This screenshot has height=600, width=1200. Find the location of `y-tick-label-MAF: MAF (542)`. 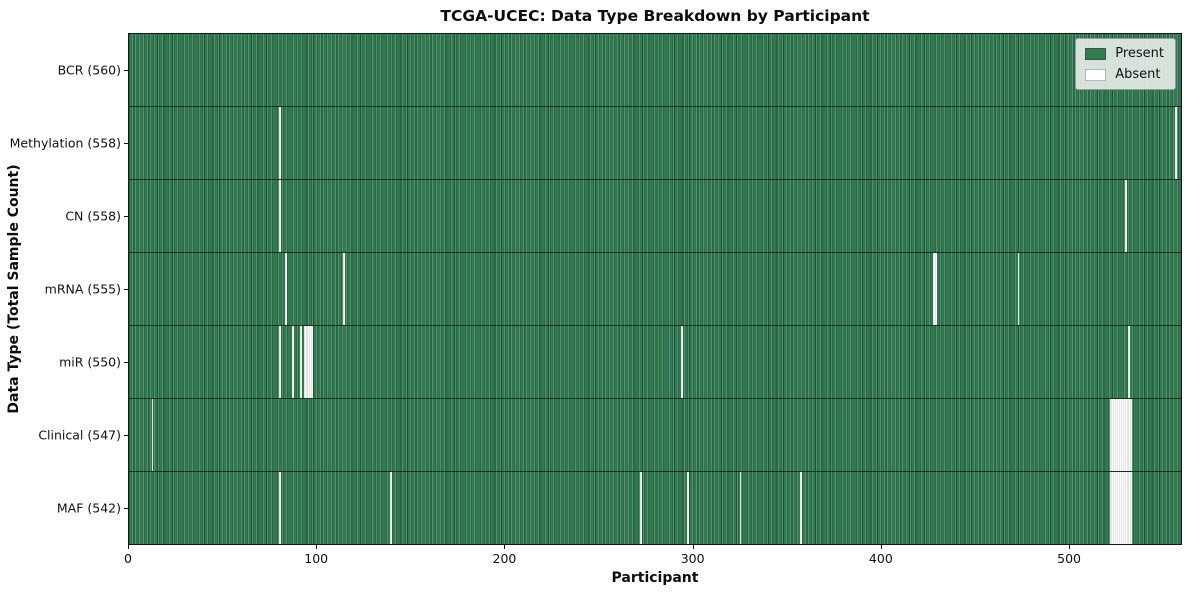

y-tick-label-MAF: MAF (542) is located at coordinates (88, 508).